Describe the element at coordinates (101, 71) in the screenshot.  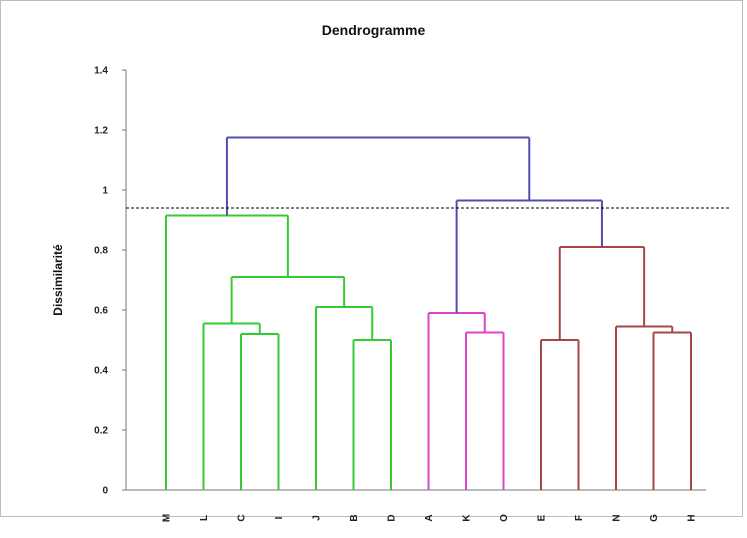
I see `y-tick-label: 1.4` at that location.